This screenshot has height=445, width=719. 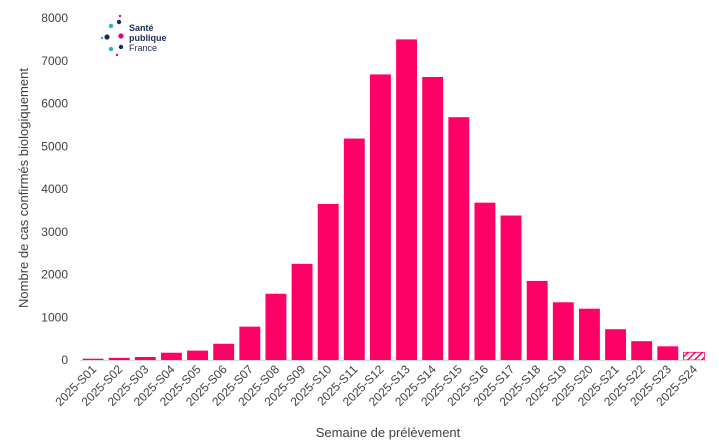 What do you see at coordinates (668, 353) in the screenshot?
I see `bar-2025-s23` at bounding box center [668, 353].